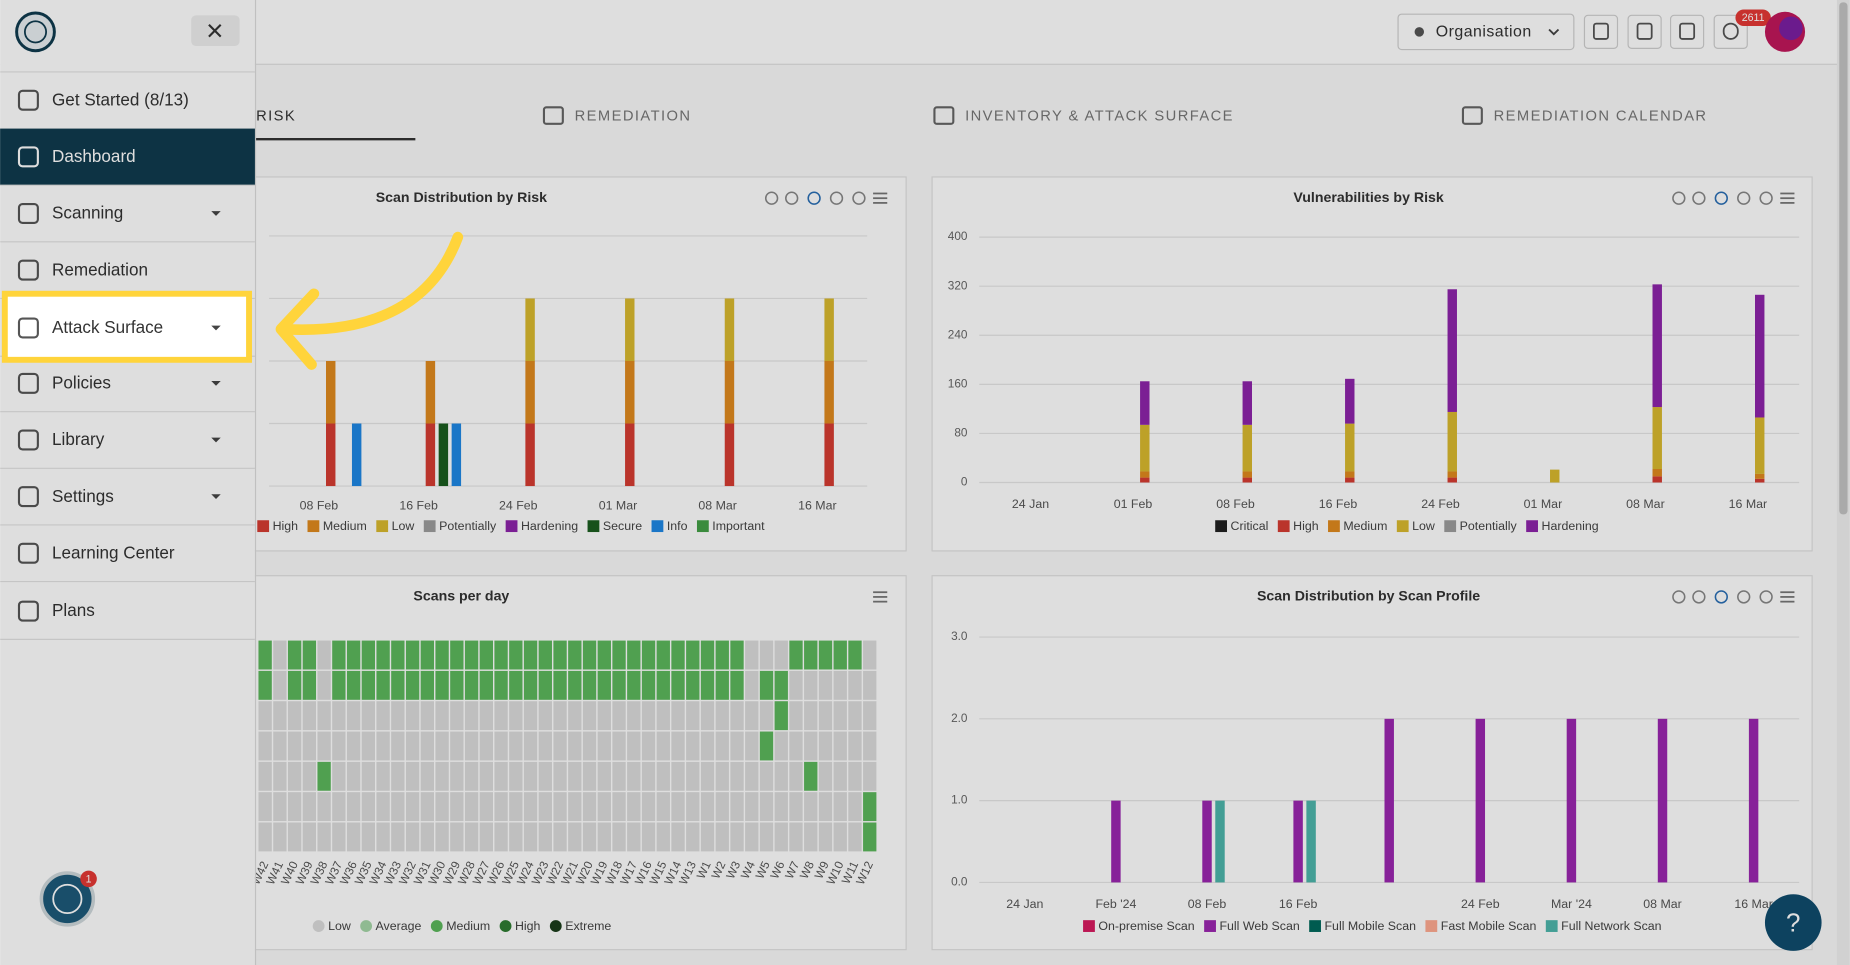 Image resolution: width=1850 pixels, height=965 pixels. What do you see at coordinates (100, 269) in the screenshot?
I see `menu-item: Remediation` at bounding box center [100, 269].